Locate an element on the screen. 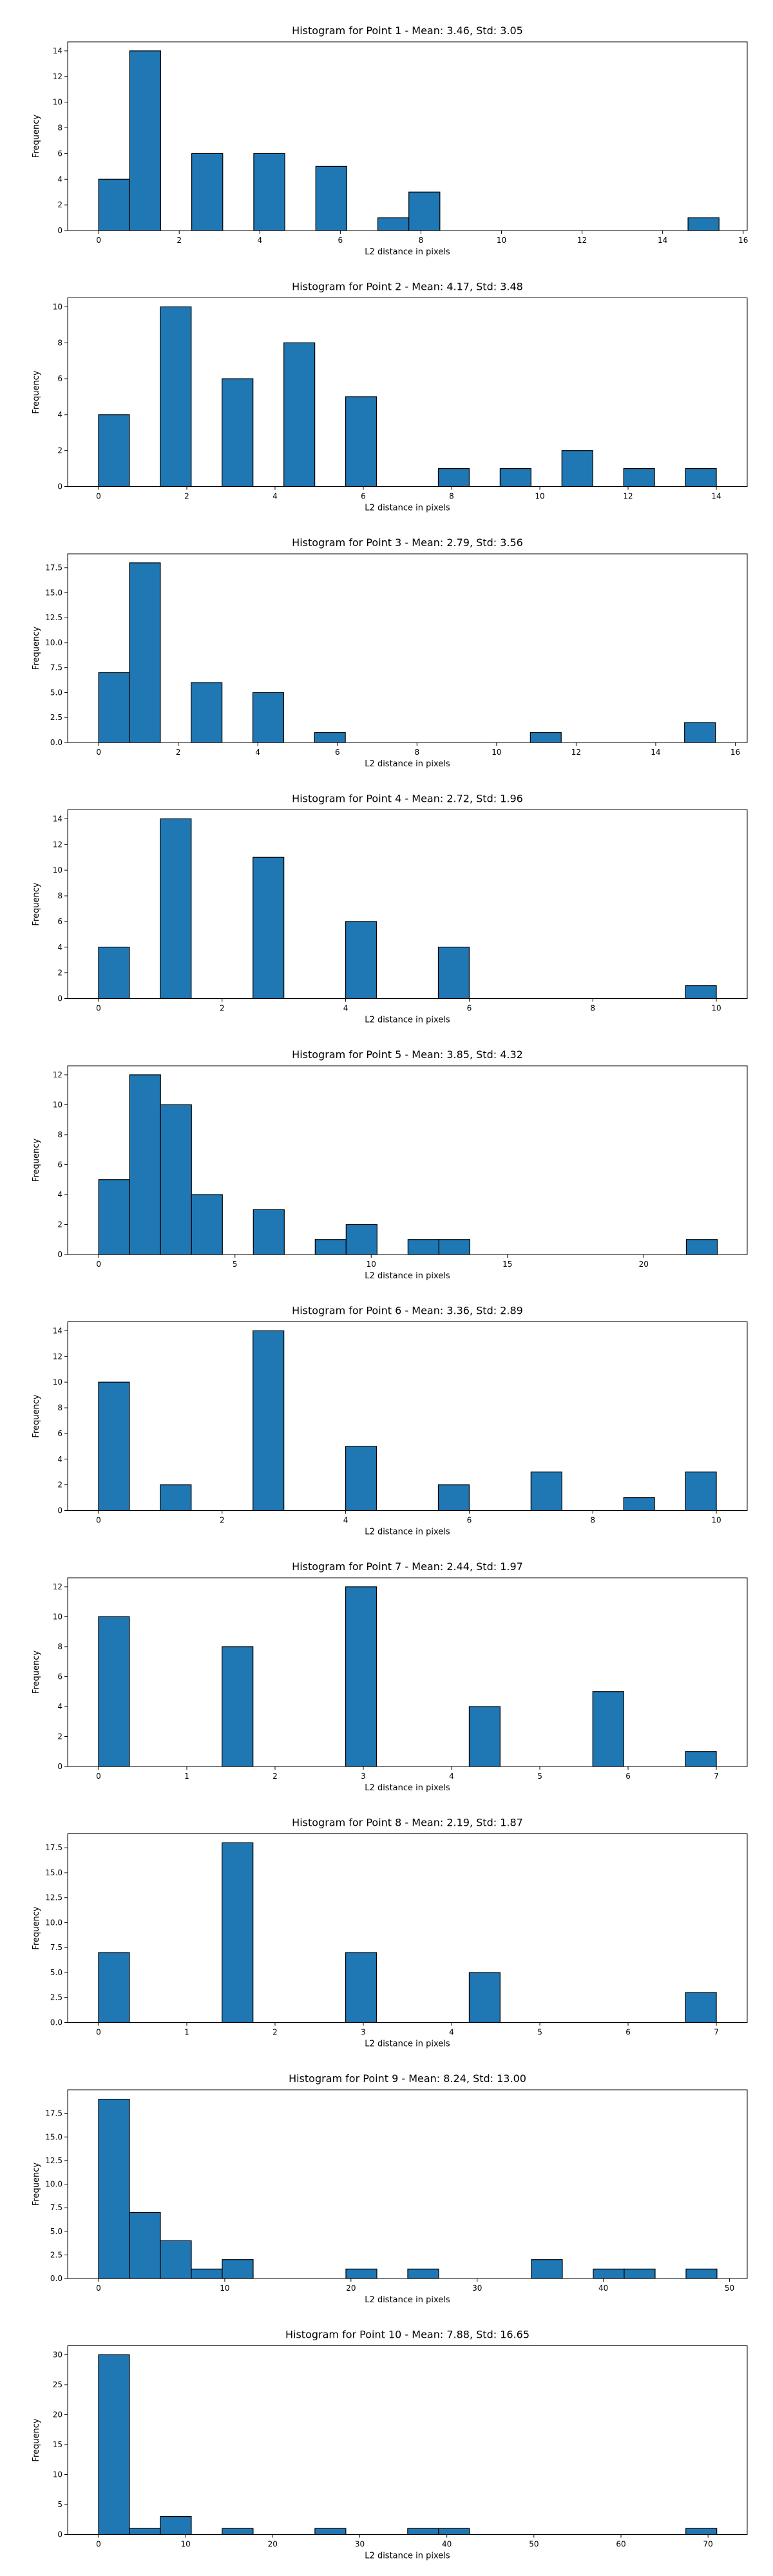 The height and width of the screenshot is (2576, 773). y-tick-label: 2.5 is located at coordinates (56, 1997).